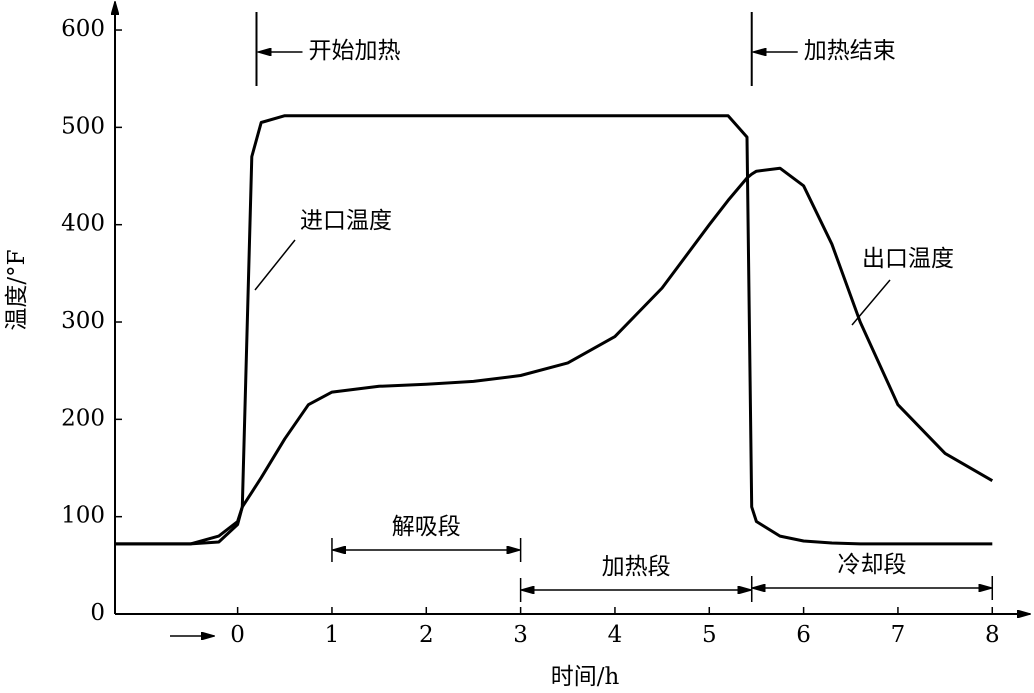  Describe the element at coordinates (426, 527) in the screenshot. I see `span-label: 解吸段` at that location.